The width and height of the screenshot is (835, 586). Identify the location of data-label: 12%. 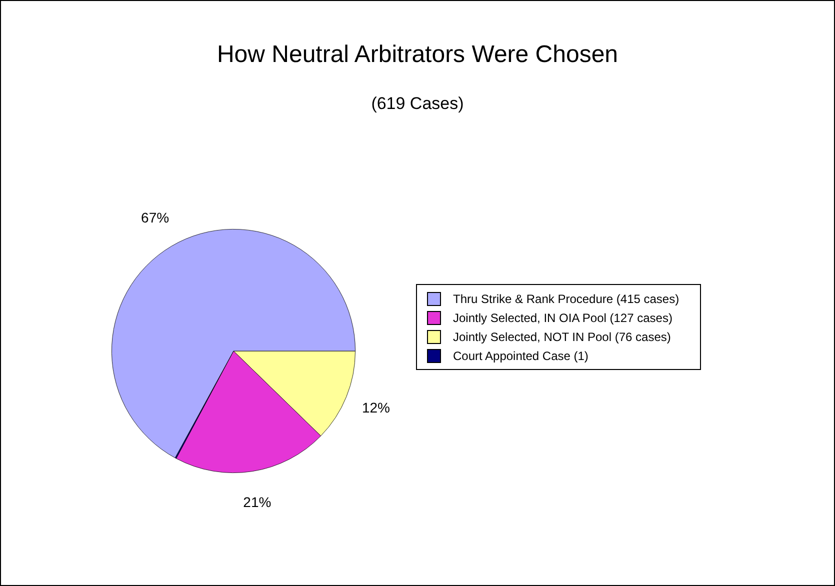
(376, 408).